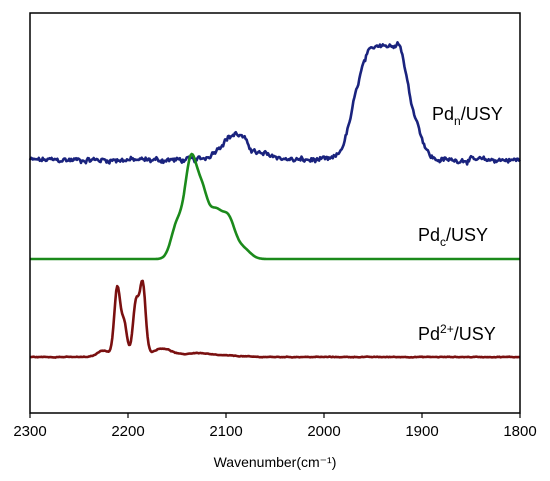 This screenshot has width=550, height=481. What do you see at coordinates (29, 431) in the screenshot?
I see `x-tick-label: 2300` at bounding box center [29, 431].